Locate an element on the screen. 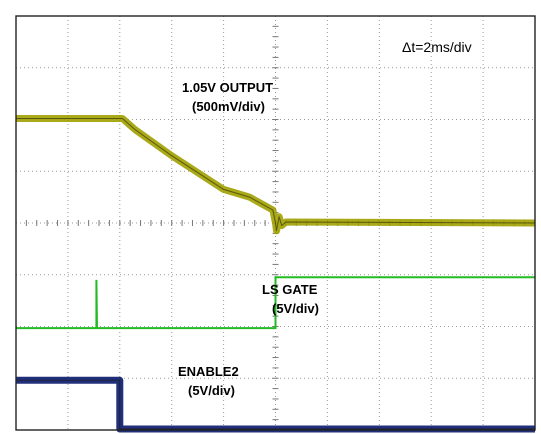 This screenshot has width=541, height=434. trace-ls-gate is located at coordinates (275, 303).